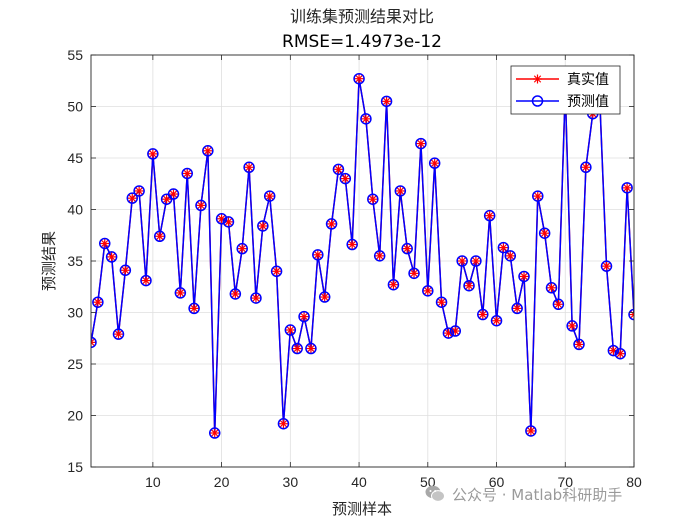 The image size is (700, 525). What do you see at coordinates (359, 482) in the screenshot?
I see `x-tick-label: 40` at bounding box center [359, 482].